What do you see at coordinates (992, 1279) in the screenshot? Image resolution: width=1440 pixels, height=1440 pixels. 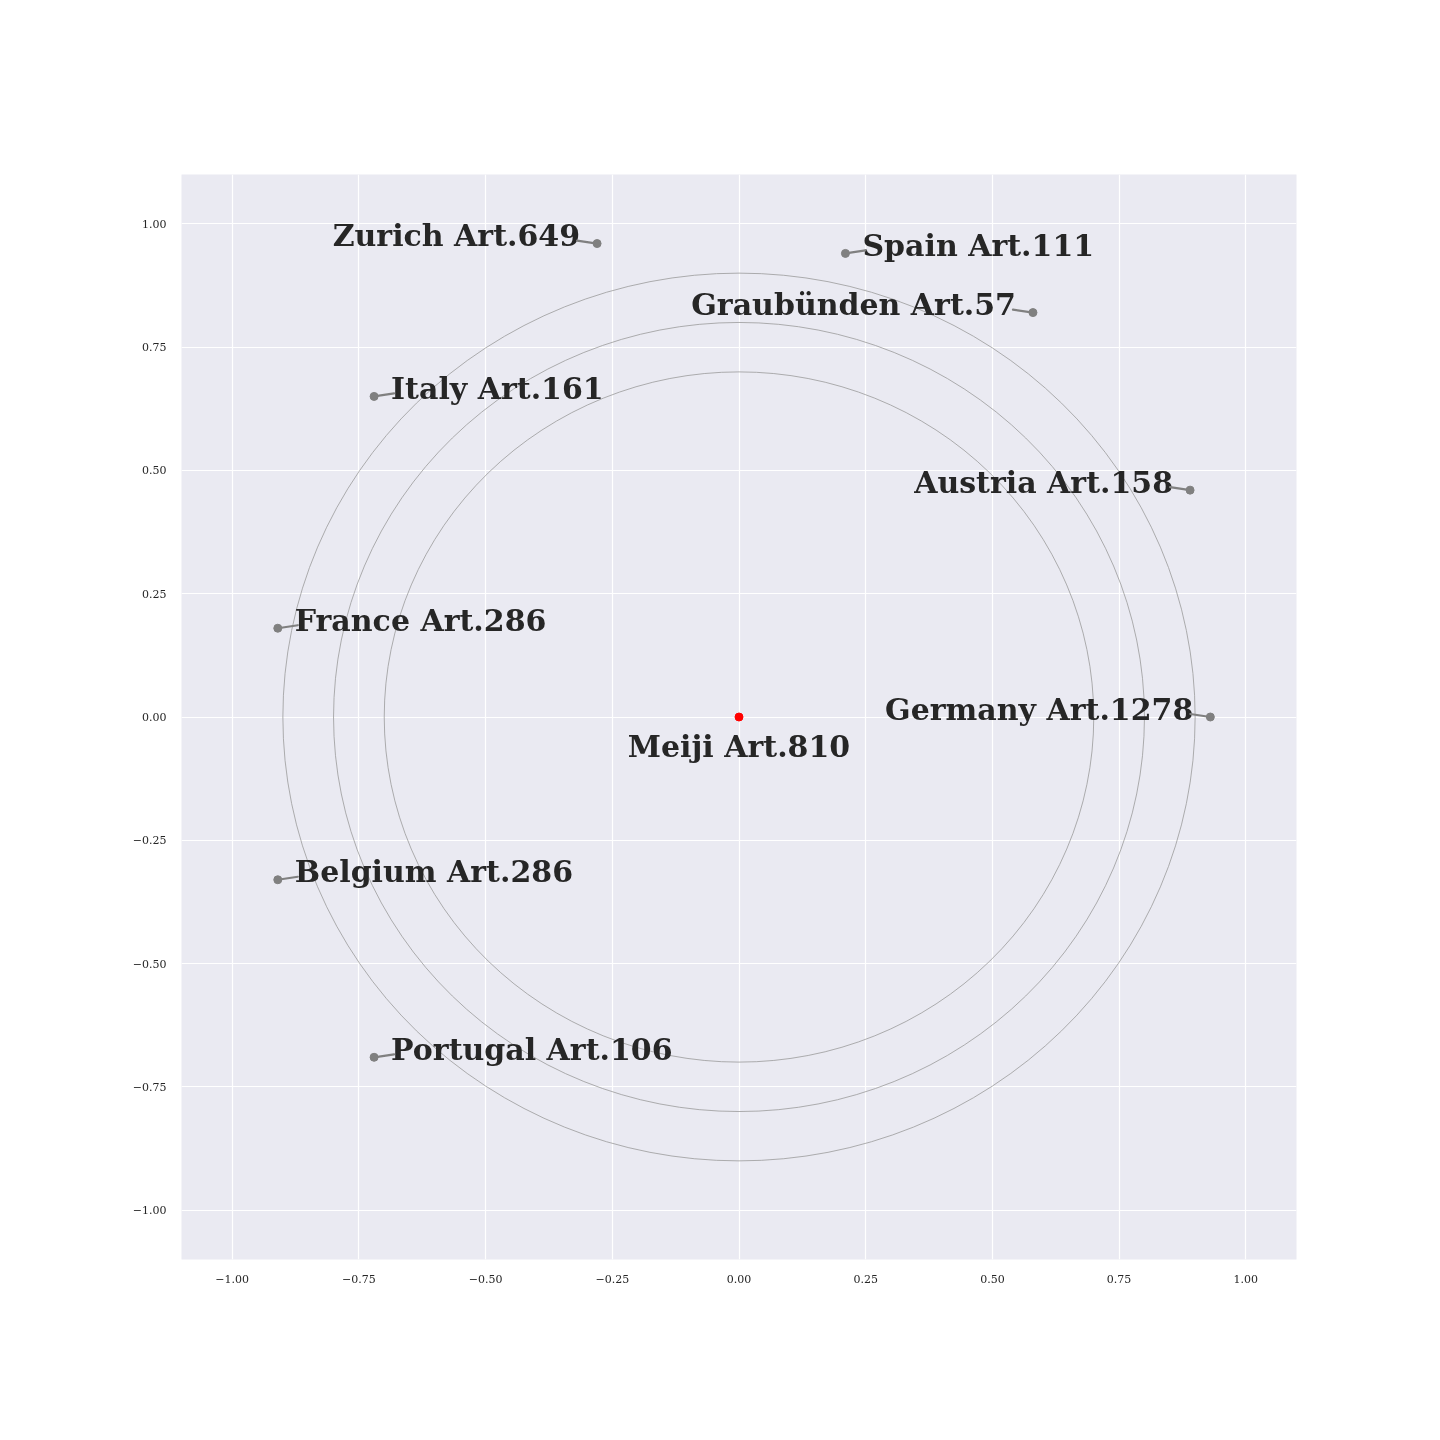 I see `x-tick-label: 0.50` at bounding box center [992, 1279].